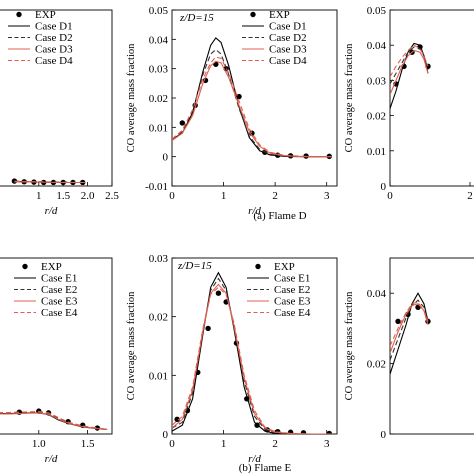  Describe the element at coordinates (159, 11) in the screenshot. I see `y-tick-label: 0.05` at that location.